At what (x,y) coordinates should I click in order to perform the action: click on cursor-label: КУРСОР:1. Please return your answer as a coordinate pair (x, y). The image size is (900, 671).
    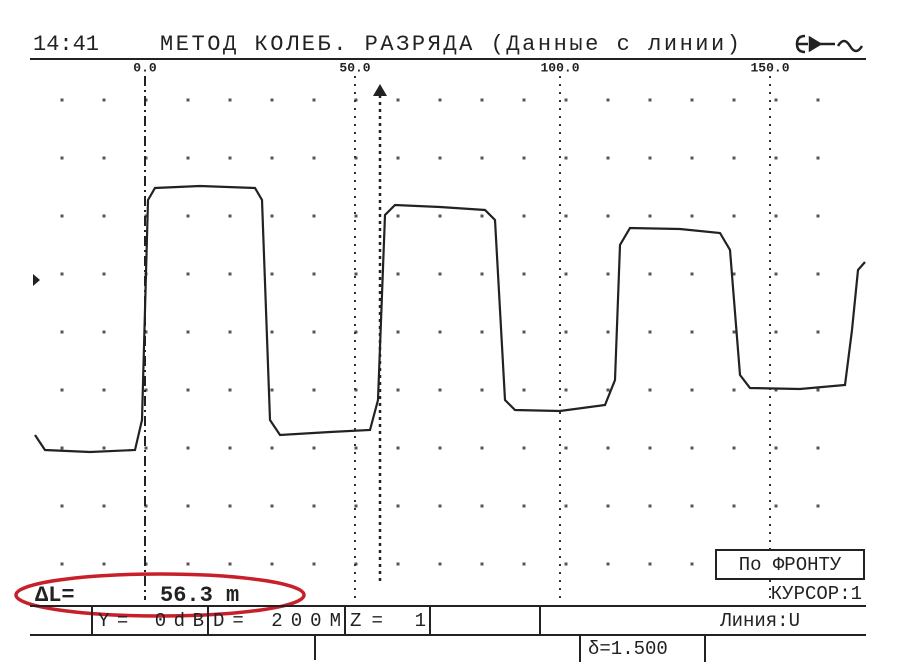
    Looking at the image, I should click on (816, 594).